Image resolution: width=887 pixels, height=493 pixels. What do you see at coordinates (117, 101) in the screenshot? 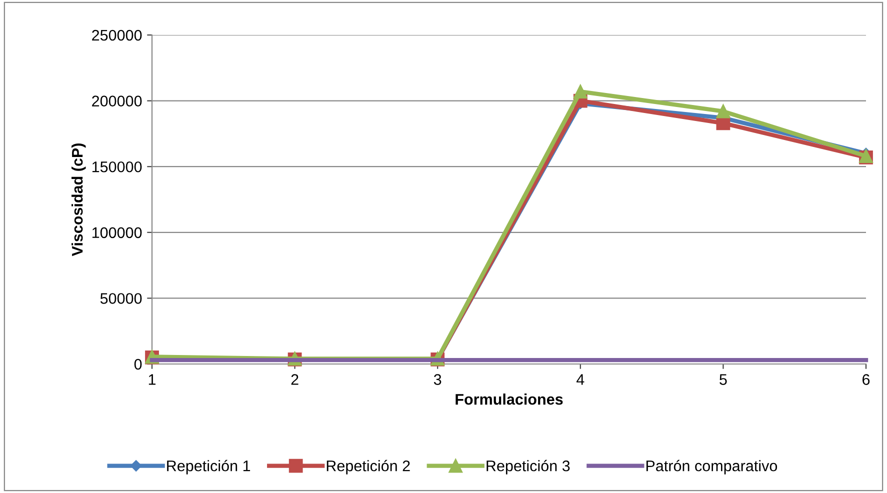
I see `y-tick-label: 200000` at bounding box center [117, 101].